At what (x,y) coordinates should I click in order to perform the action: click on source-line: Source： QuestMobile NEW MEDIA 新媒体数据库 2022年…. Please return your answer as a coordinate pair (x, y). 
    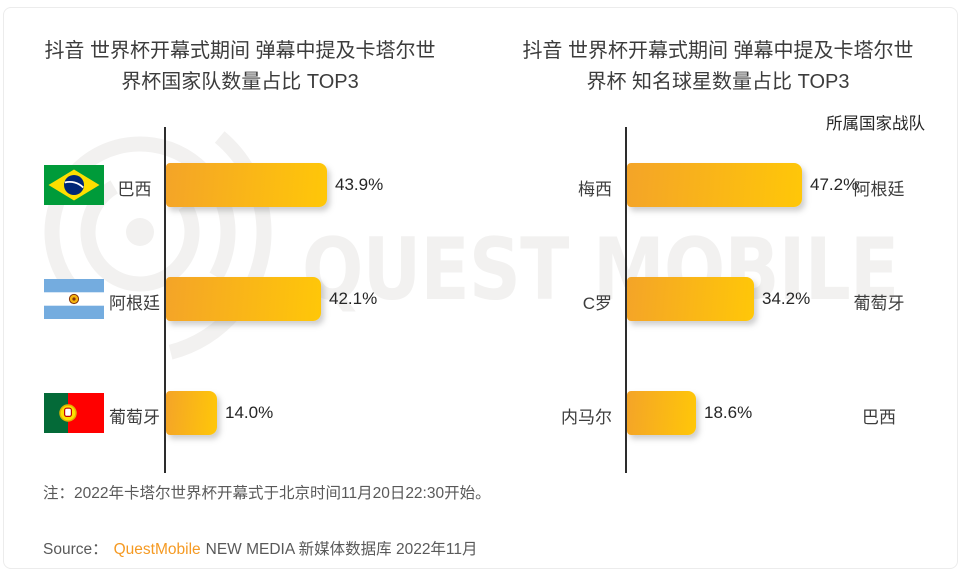
    Looking at the image, I should click on (260, 548).